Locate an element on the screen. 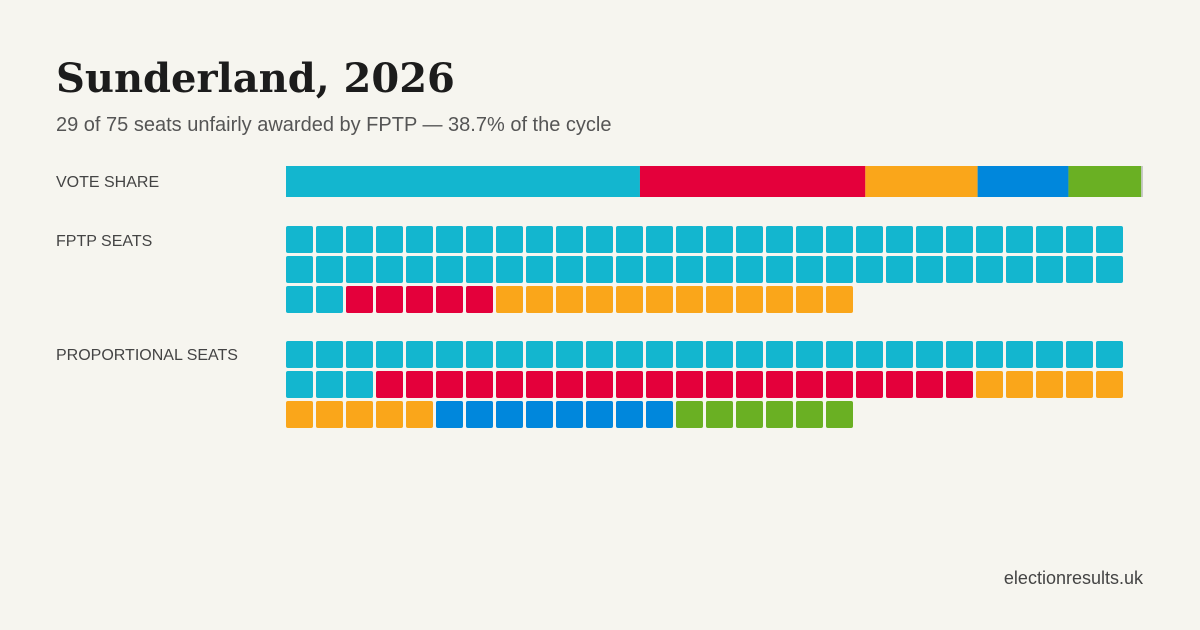  chart-title: Sunderland, 2026 is located at coordinates (255, 78).